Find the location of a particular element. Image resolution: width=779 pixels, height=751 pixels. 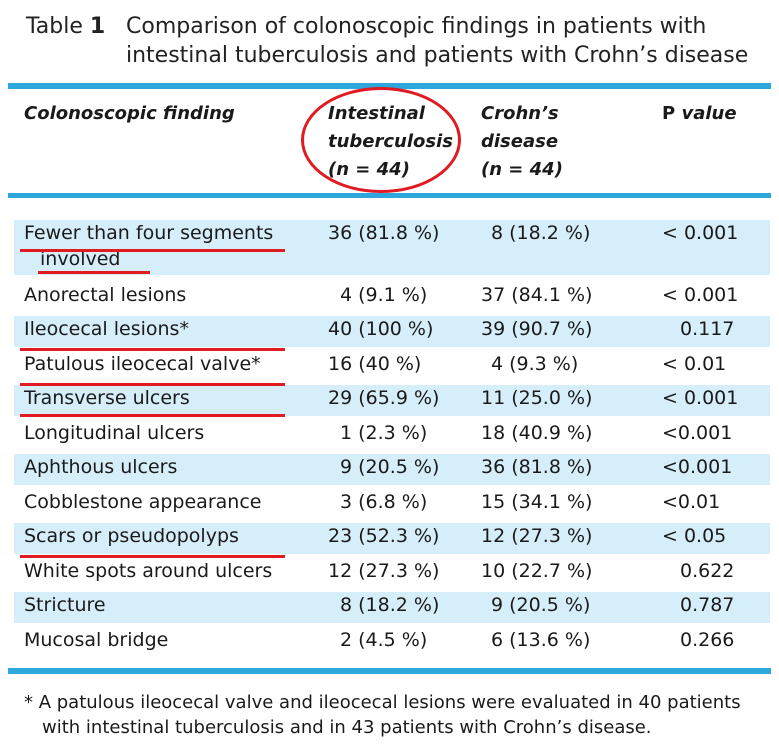

cell-p: <0.01 is located at coordinates (691, 502).